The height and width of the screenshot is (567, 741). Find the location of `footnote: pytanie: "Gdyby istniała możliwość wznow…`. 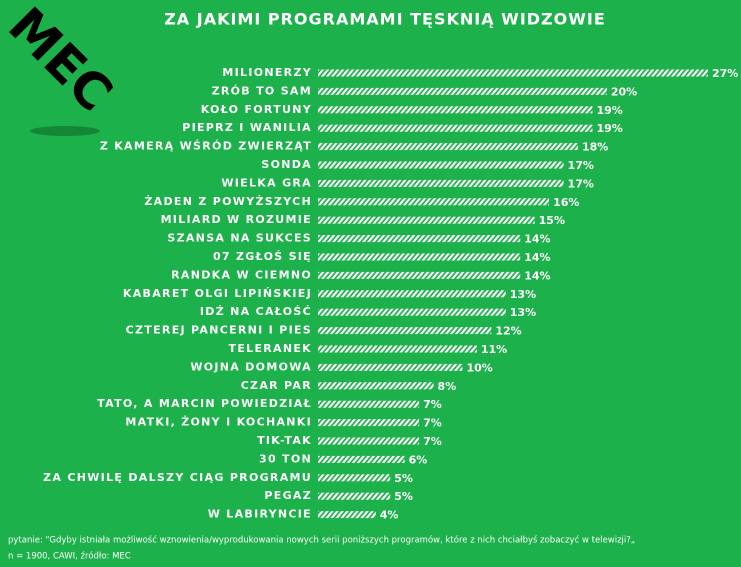

footnote: pytanie: "Gdyby istniała możliwość wznow… is located at coordinates (321, 540).